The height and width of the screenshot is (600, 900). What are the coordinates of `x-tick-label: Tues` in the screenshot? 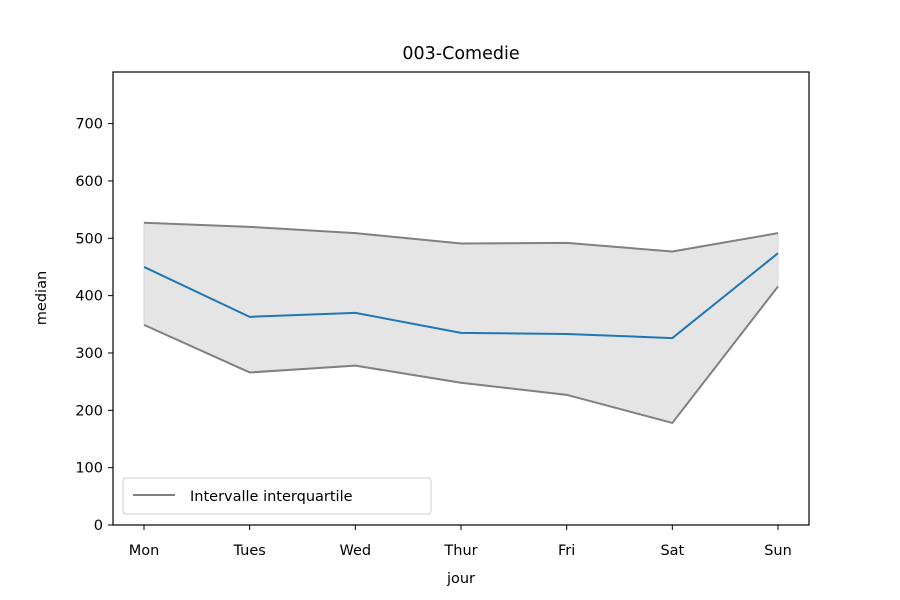 It's located at (249, 551).